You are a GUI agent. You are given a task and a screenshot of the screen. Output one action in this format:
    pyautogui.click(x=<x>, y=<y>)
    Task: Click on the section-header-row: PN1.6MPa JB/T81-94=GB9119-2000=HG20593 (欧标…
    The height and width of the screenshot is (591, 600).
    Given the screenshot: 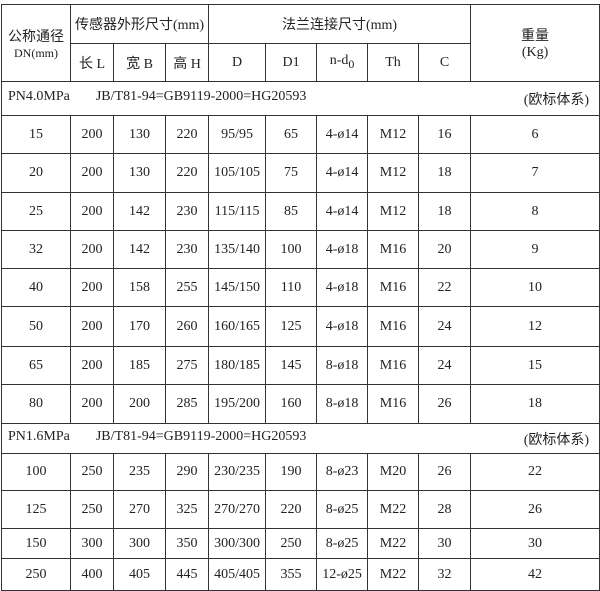 What is the action you would take?
    pyautogui.click(x=300, y=438)
    